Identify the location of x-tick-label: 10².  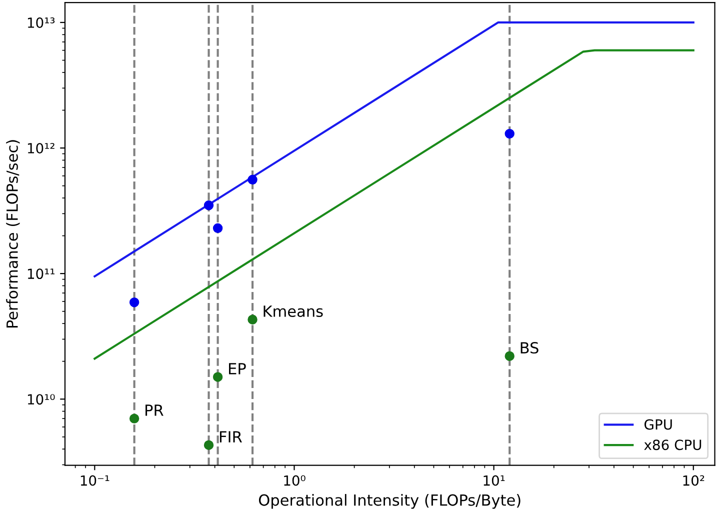
(693, 480).